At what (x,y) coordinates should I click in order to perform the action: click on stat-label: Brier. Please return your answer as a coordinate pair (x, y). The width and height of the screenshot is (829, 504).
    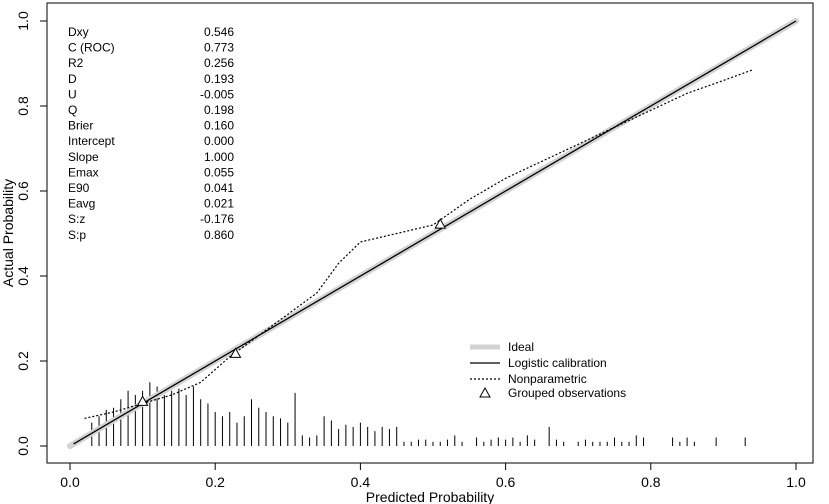
    Looking at the image, I should click on (80, 126).